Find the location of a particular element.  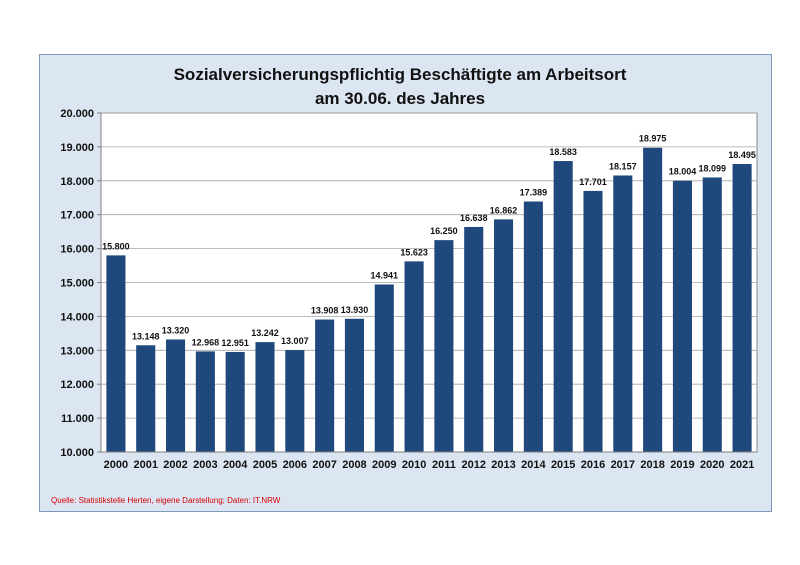

data-label: 13.320 is located at coordinates (176, 330).